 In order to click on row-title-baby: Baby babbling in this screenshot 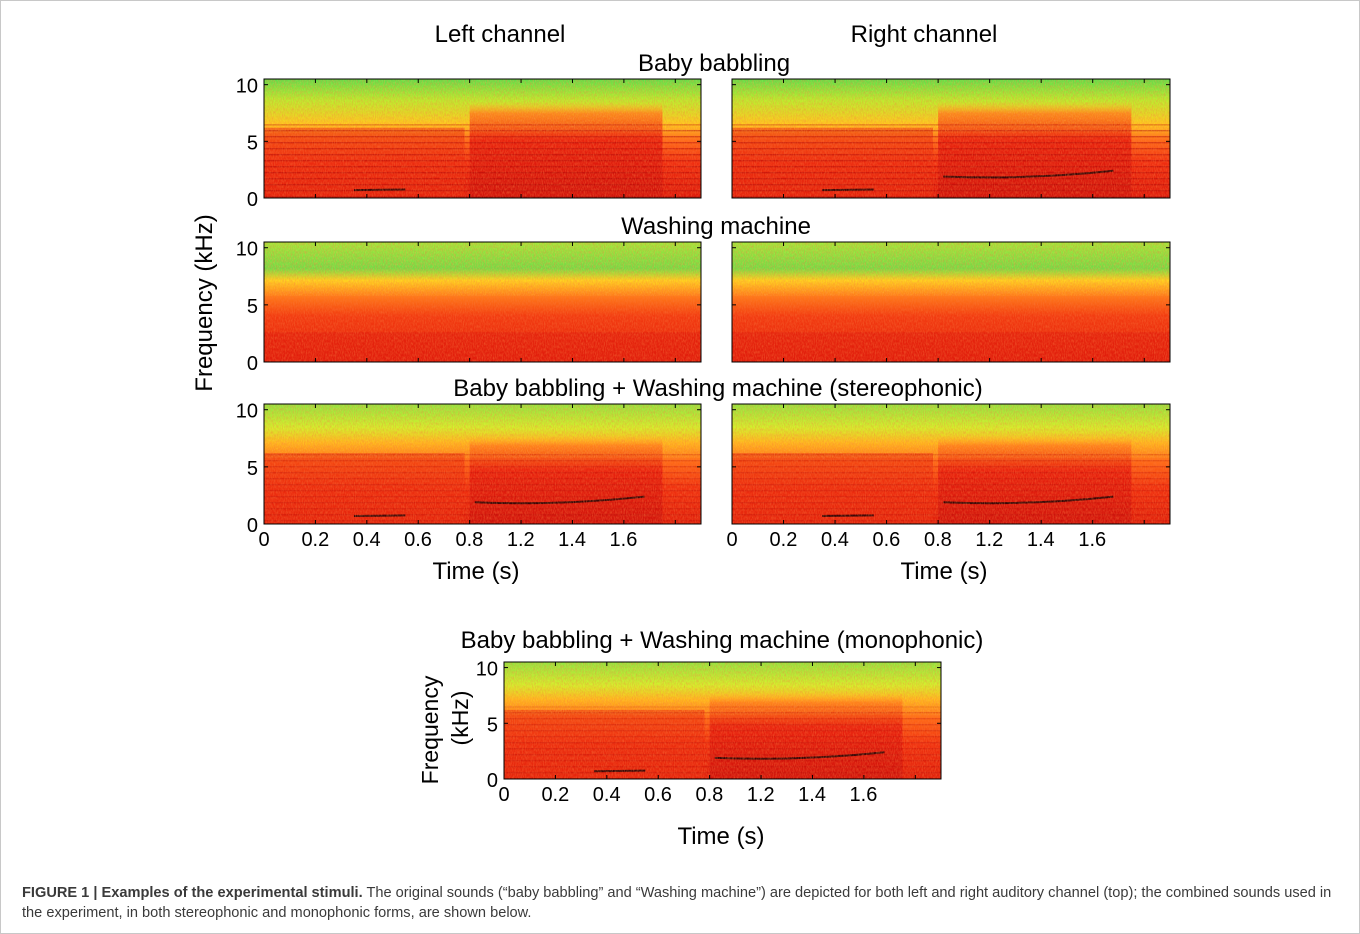, I will do `click(714, 63)`.